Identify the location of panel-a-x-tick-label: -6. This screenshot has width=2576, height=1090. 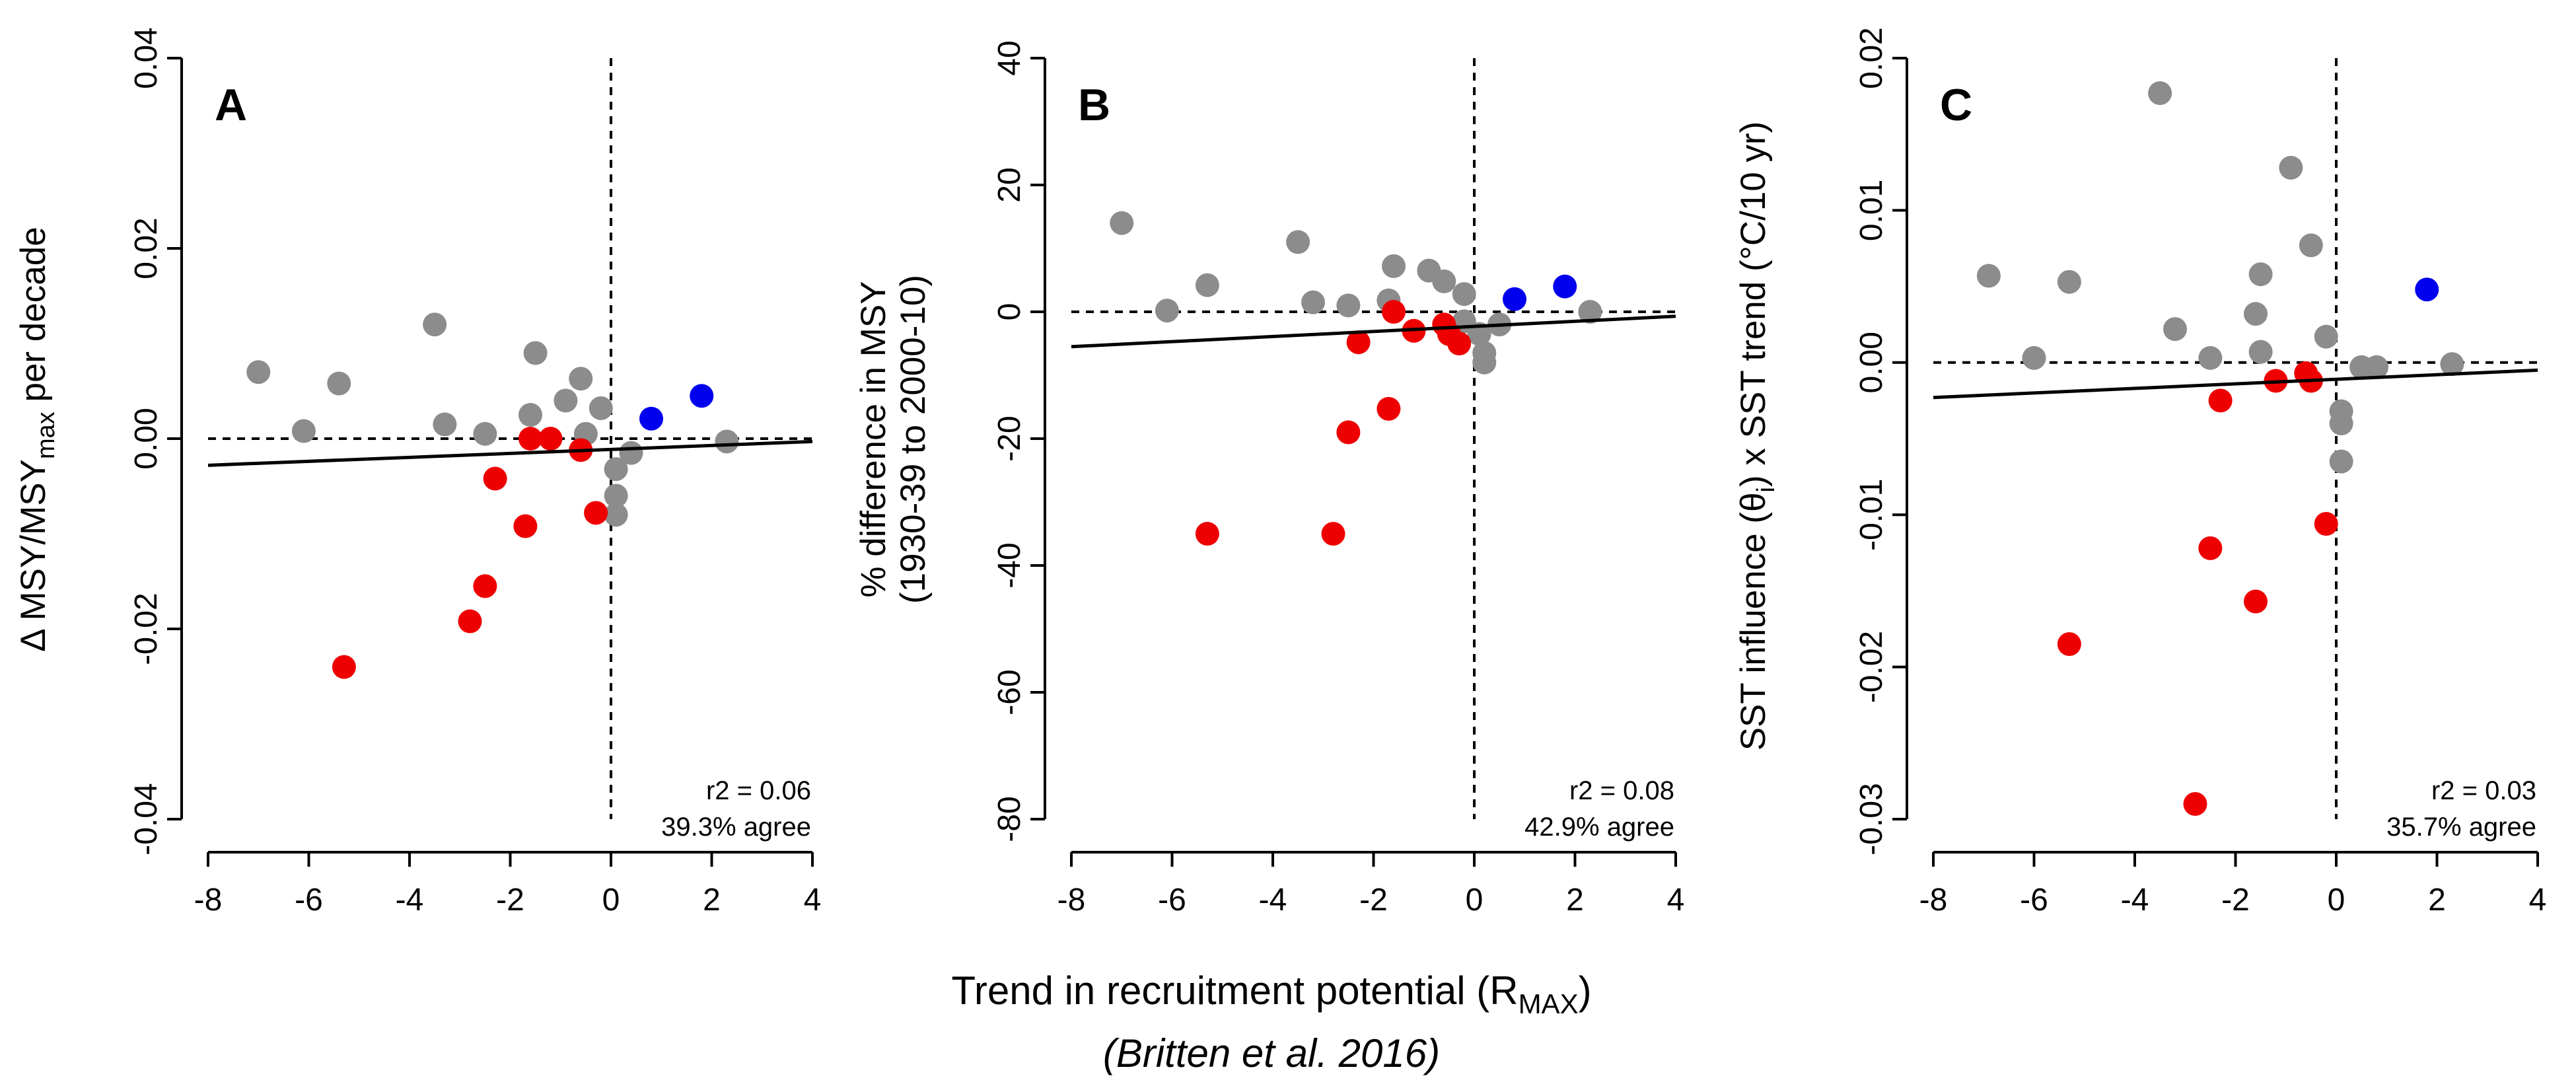
(309, 900).